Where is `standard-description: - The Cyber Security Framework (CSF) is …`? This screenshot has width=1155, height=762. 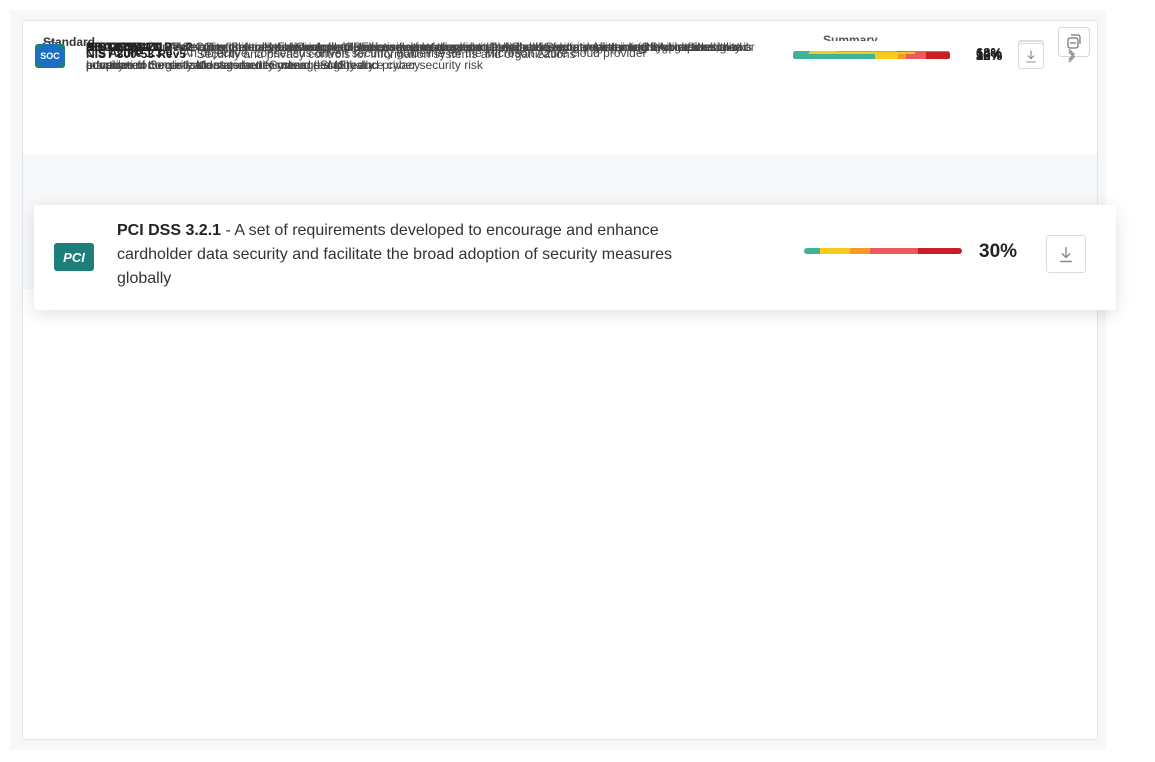 standard-description: - The Cyber Security Framework (CSF) is … is located at coordinates (414, 55).